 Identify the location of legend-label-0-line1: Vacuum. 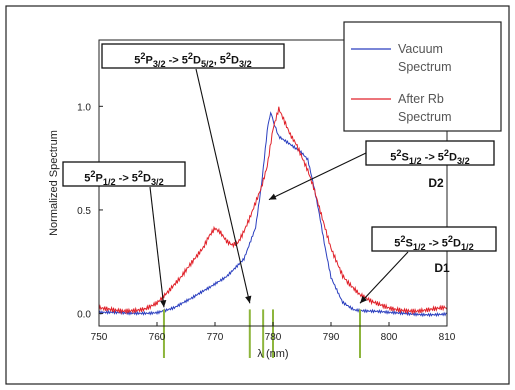
(420, 49).